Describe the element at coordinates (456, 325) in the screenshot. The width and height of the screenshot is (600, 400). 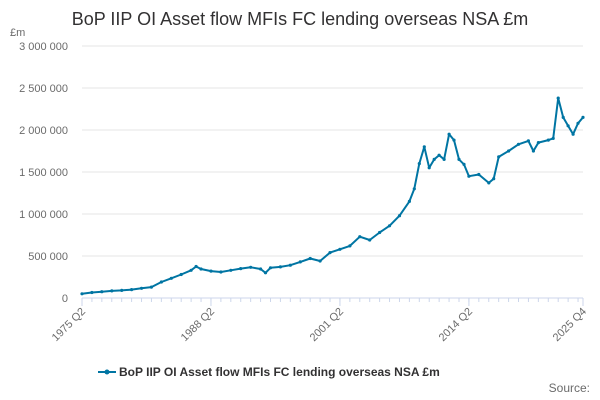
I see `x-tick-label: 2014 Q2` at that location.